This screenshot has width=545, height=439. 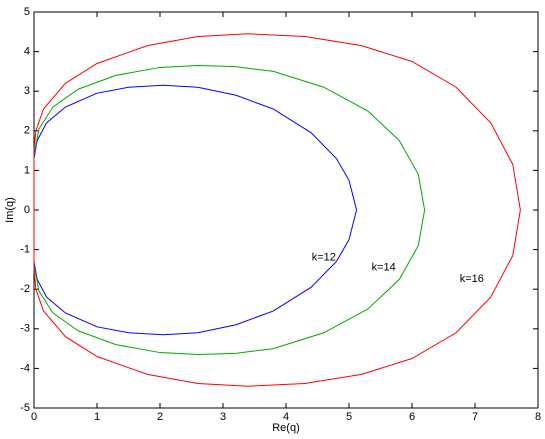 What do you see at coordinates (384, 267) in the screenshot?
I see `annotation: k=14` at bounding box center [384, 267].